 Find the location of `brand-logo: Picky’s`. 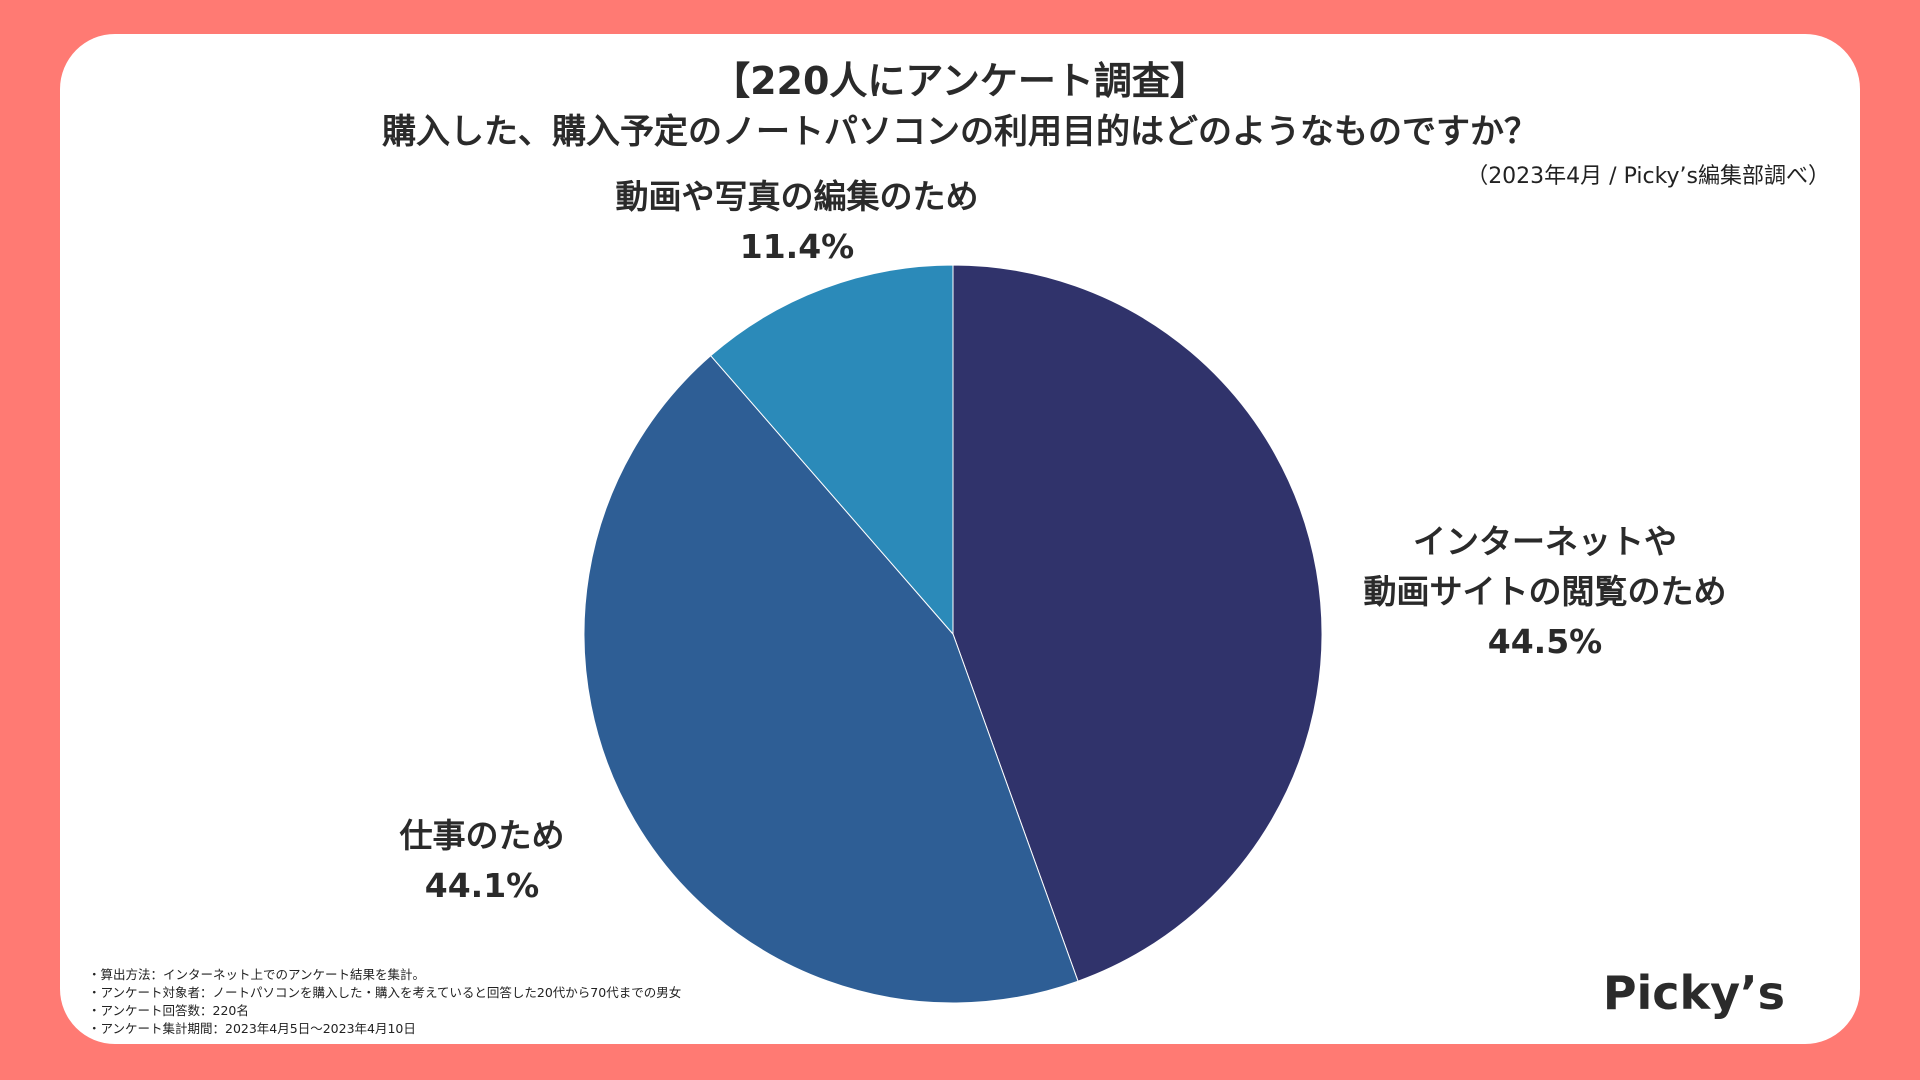

brand-logo: Picky’s is located at coordinates (1693, 993).